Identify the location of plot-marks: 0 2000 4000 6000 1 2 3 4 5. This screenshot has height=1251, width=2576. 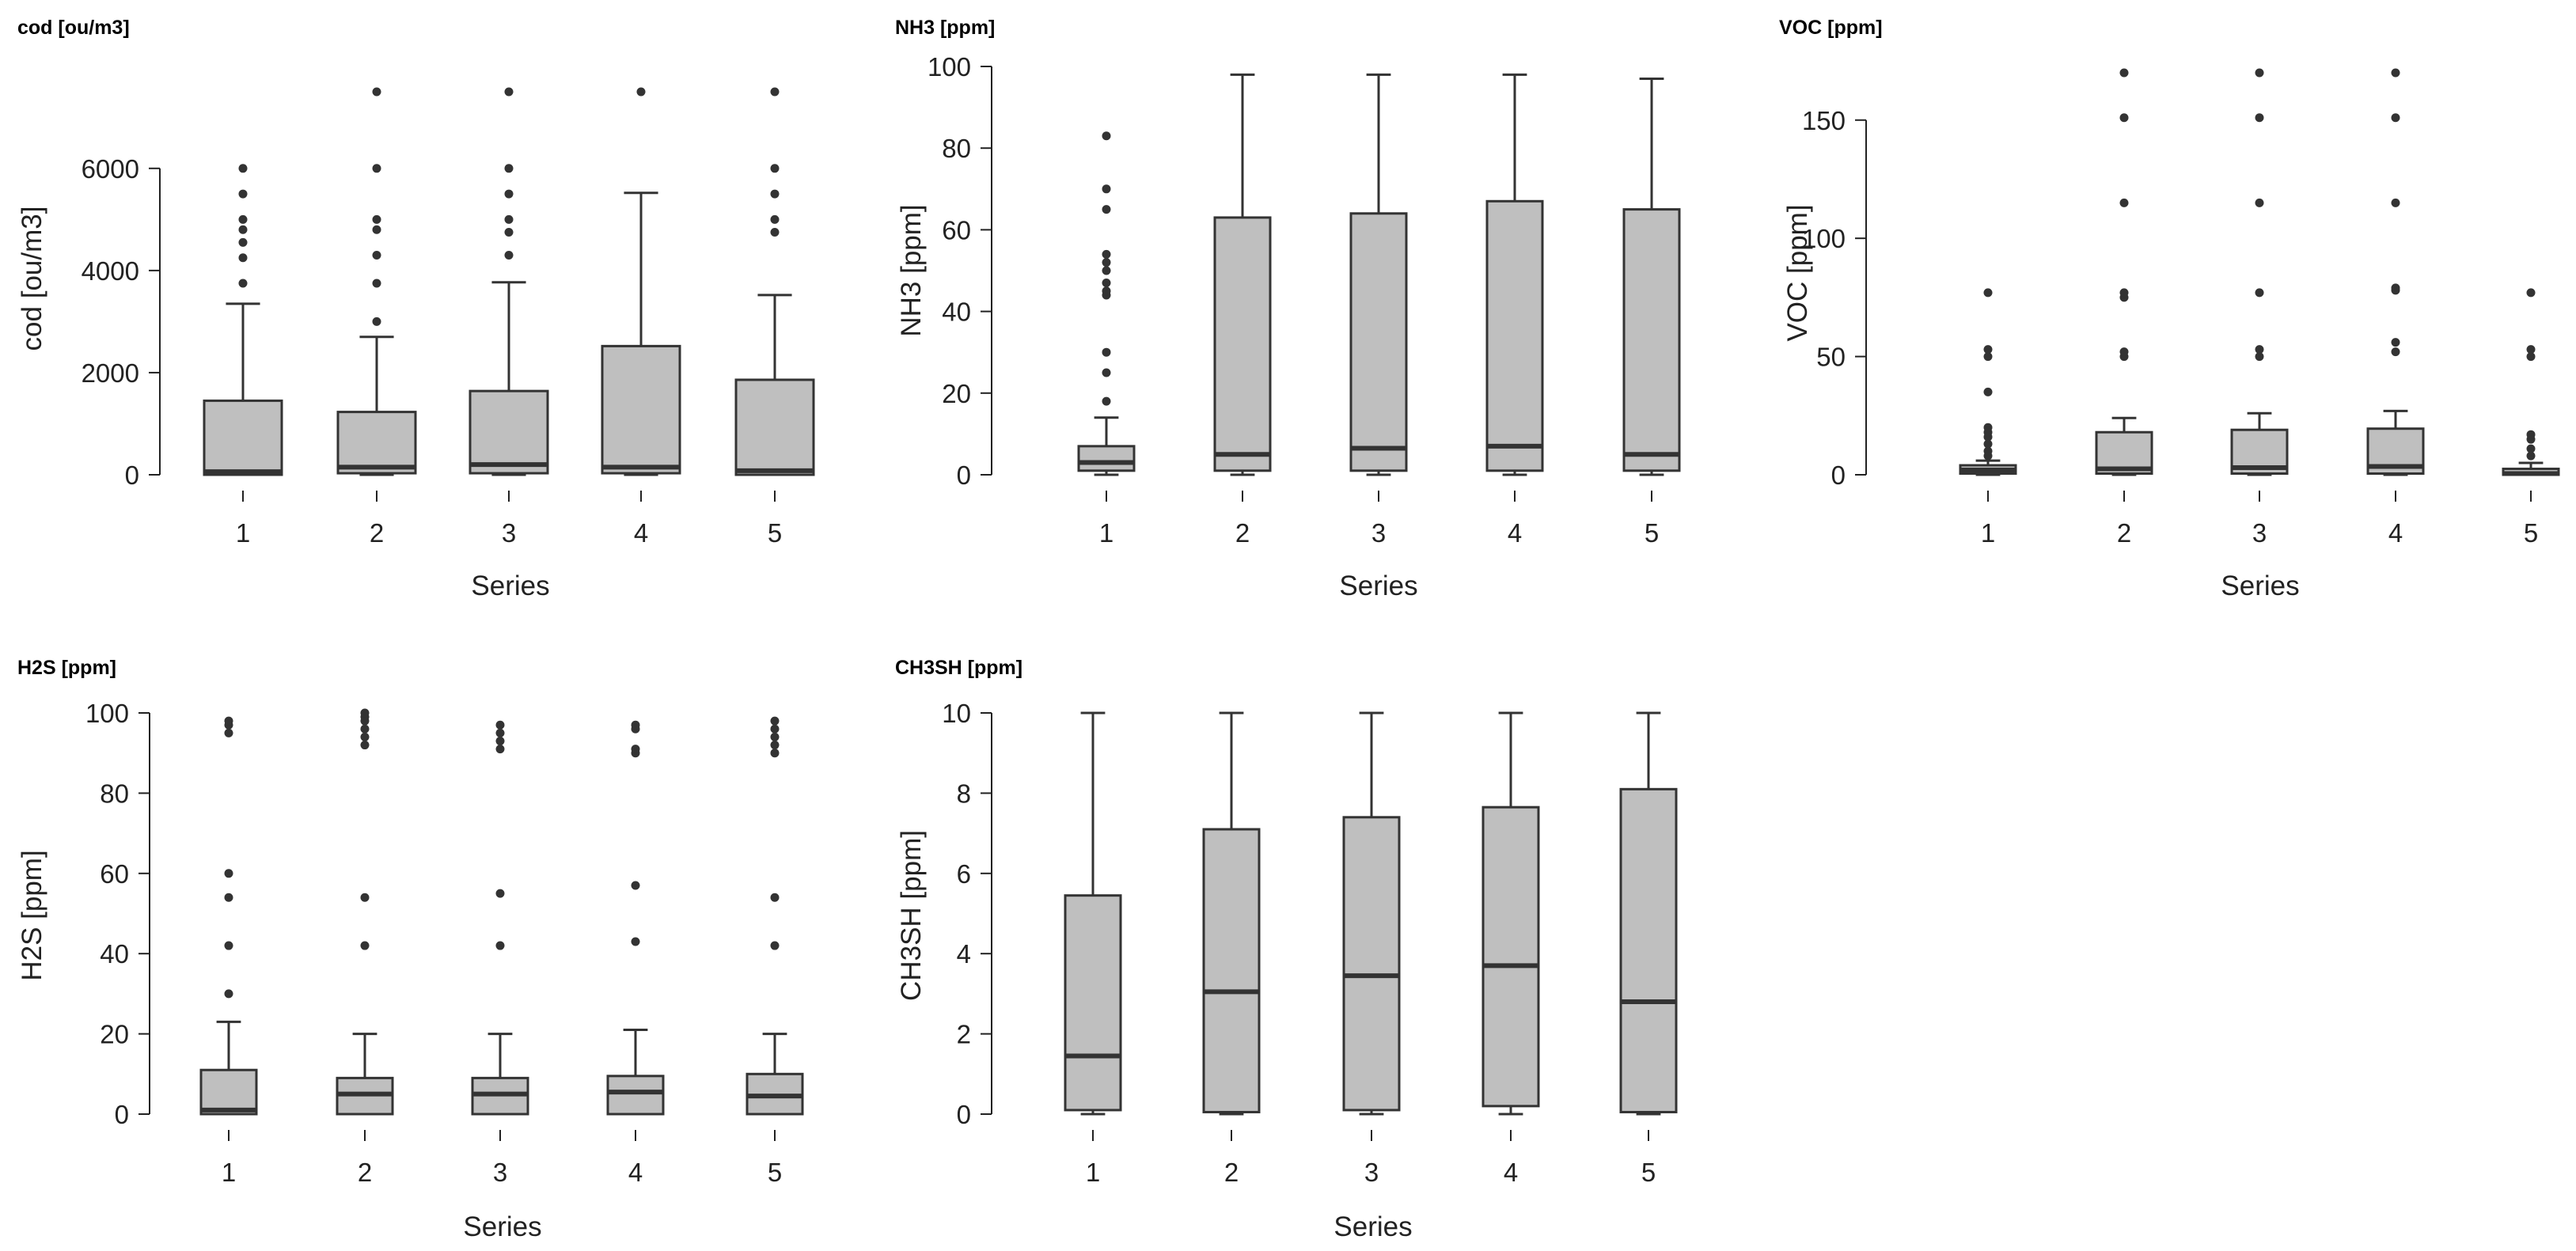
(448, 317).